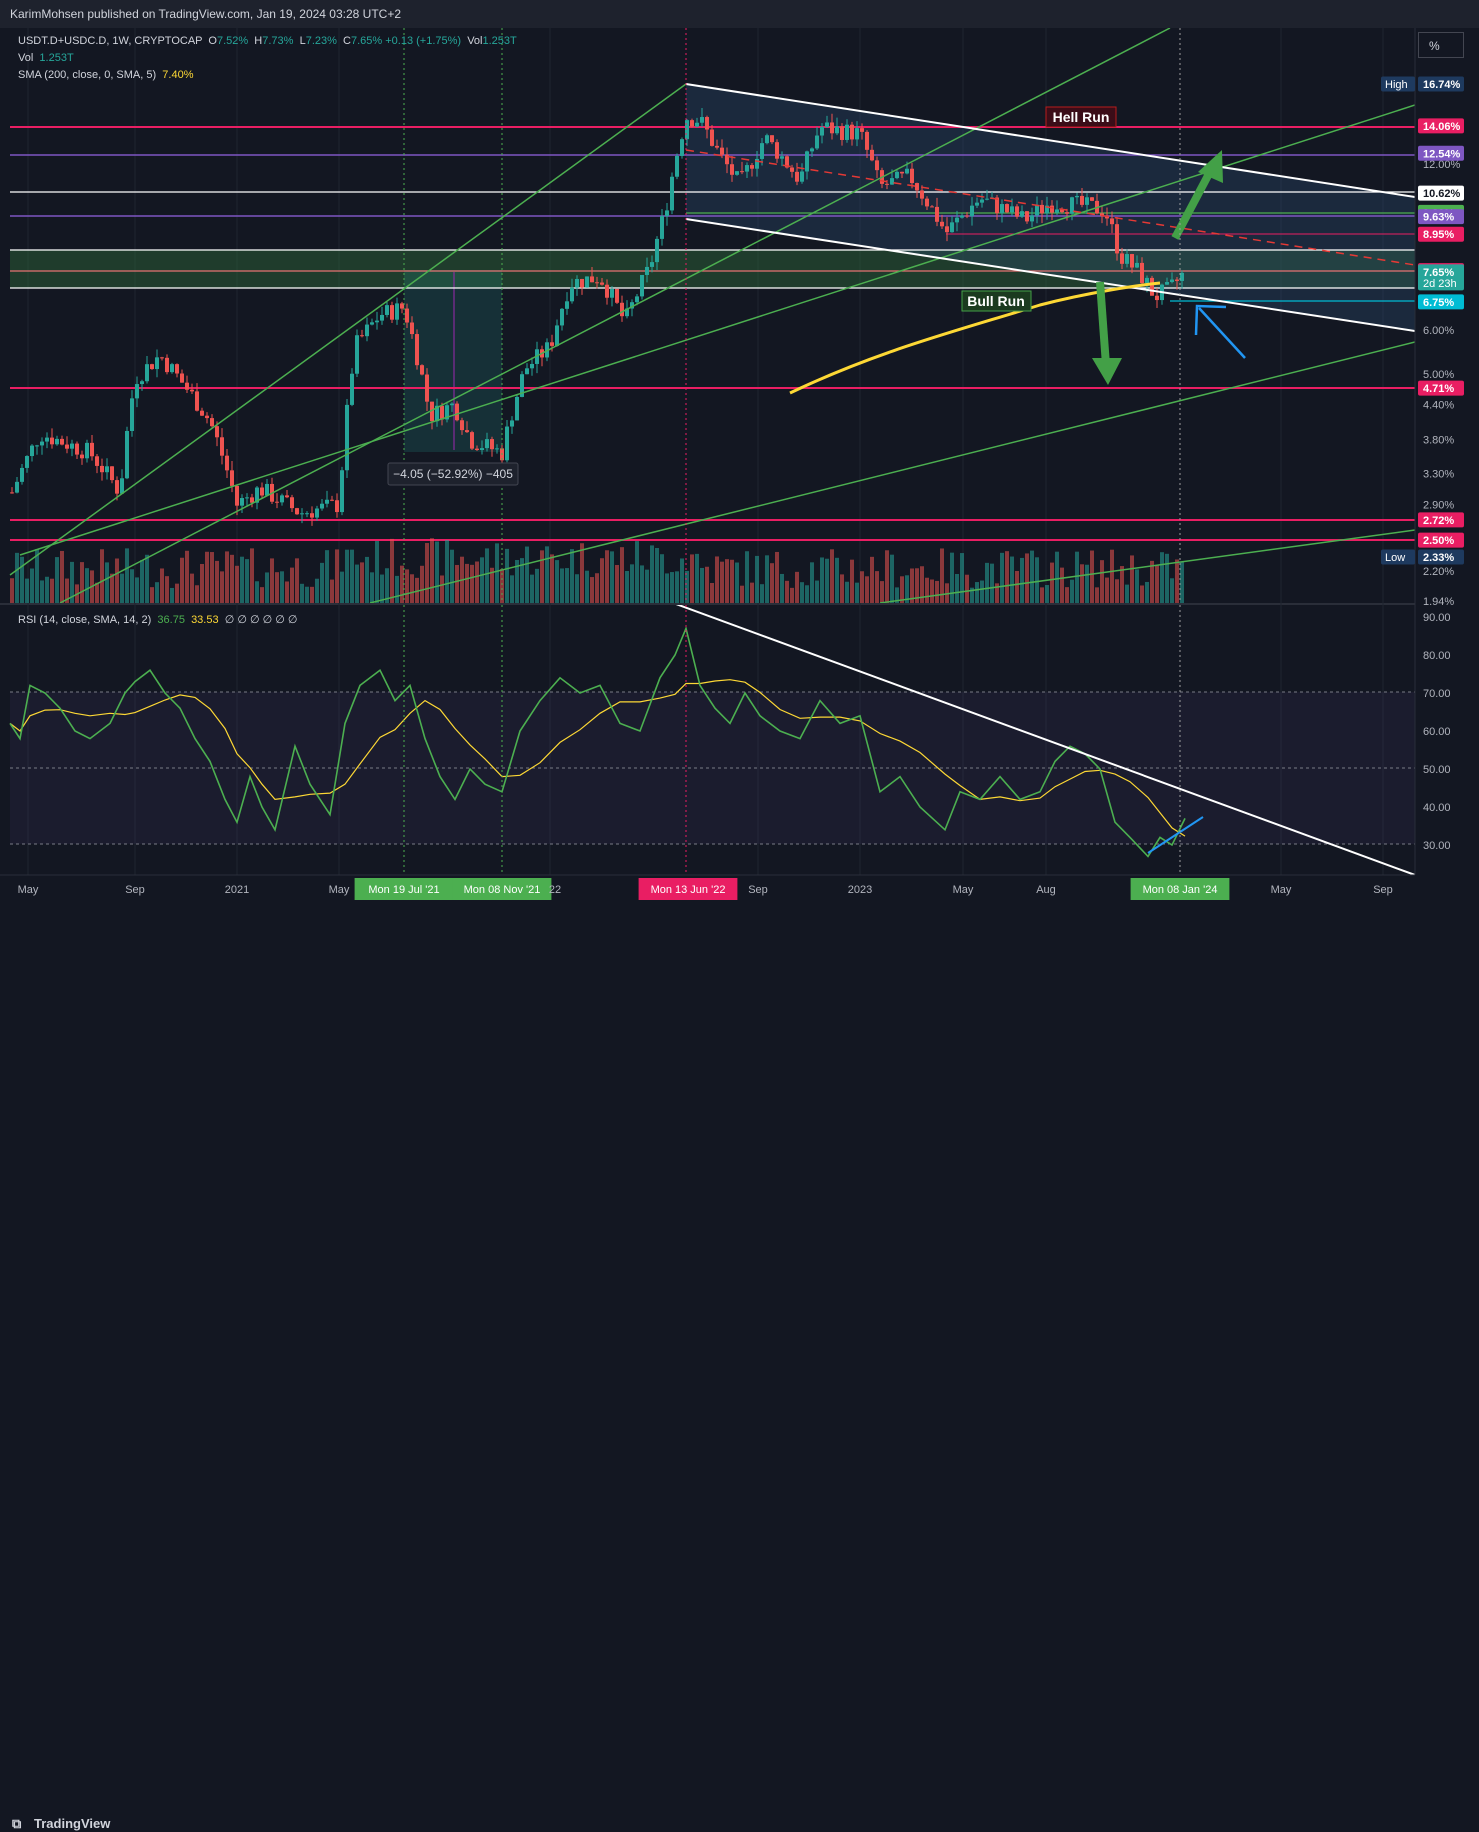 This screenshot has width=1479, height=1832. I want to click on sma-legend: SMA (200, close, 0, SMA, 5) 7.40%, so click(106, 75).